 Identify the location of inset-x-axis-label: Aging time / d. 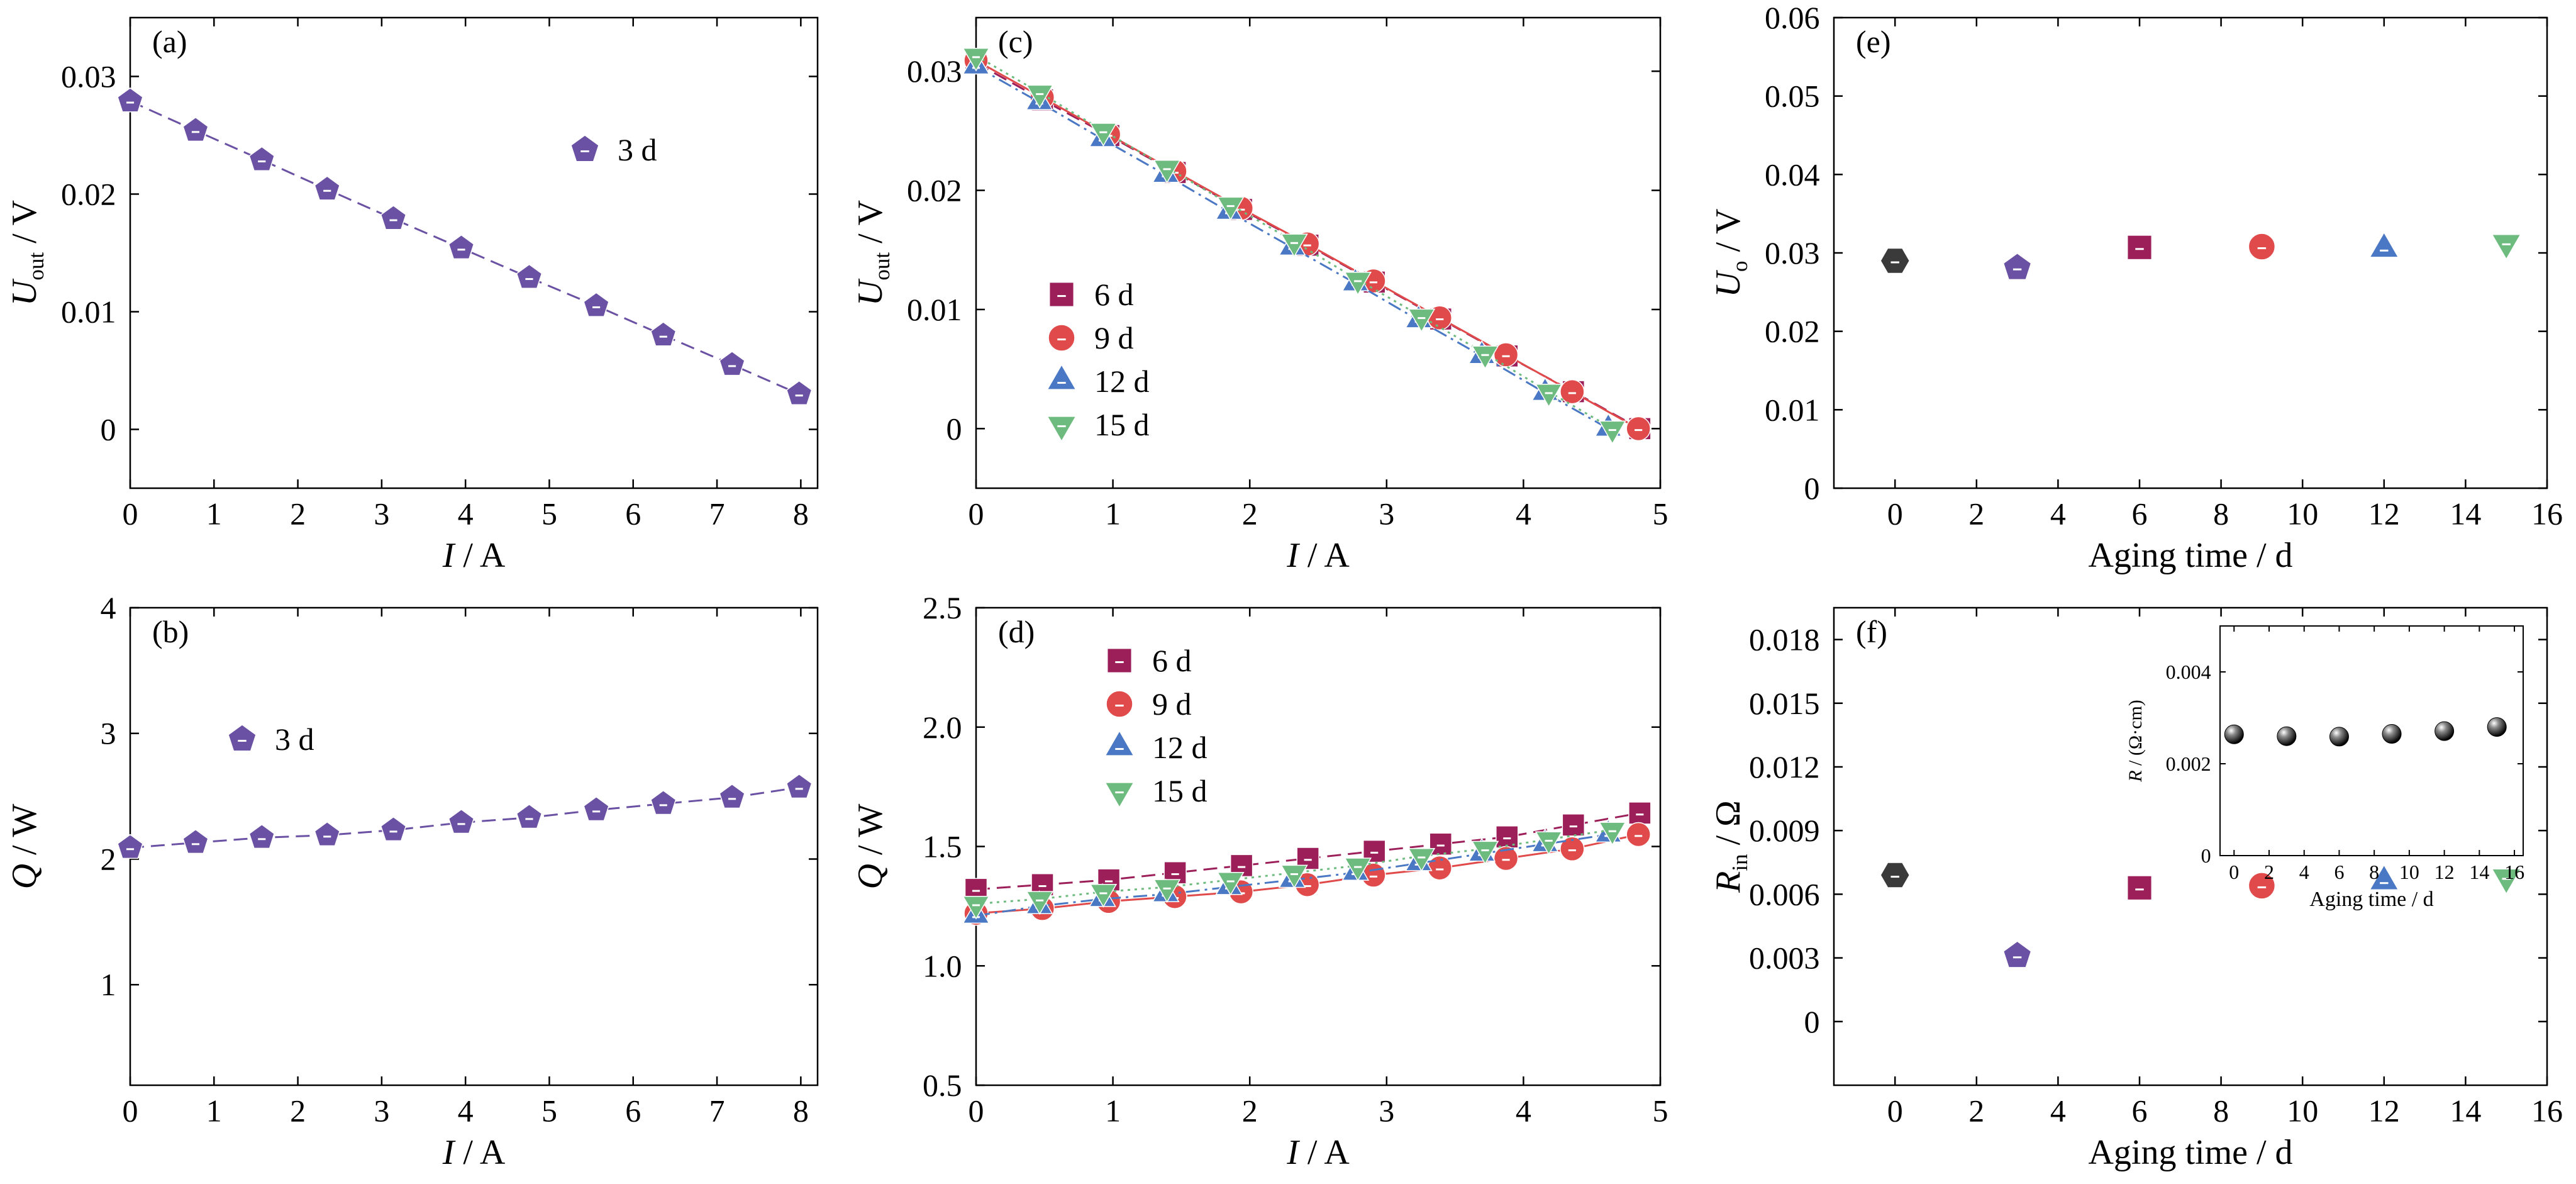
(2371, 899).